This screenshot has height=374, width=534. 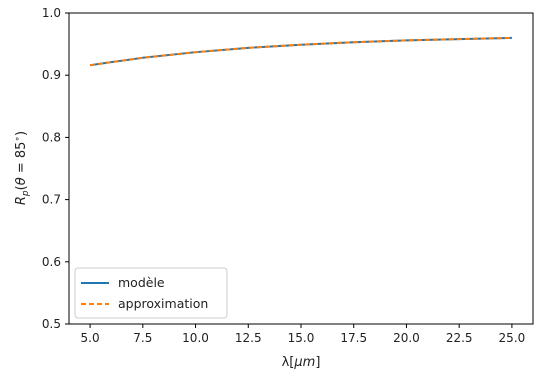 What do you see at coordinates (301, 338) in the screenshot?
I see `x-tick-label: 15.0` at bounding box center [301, 338].